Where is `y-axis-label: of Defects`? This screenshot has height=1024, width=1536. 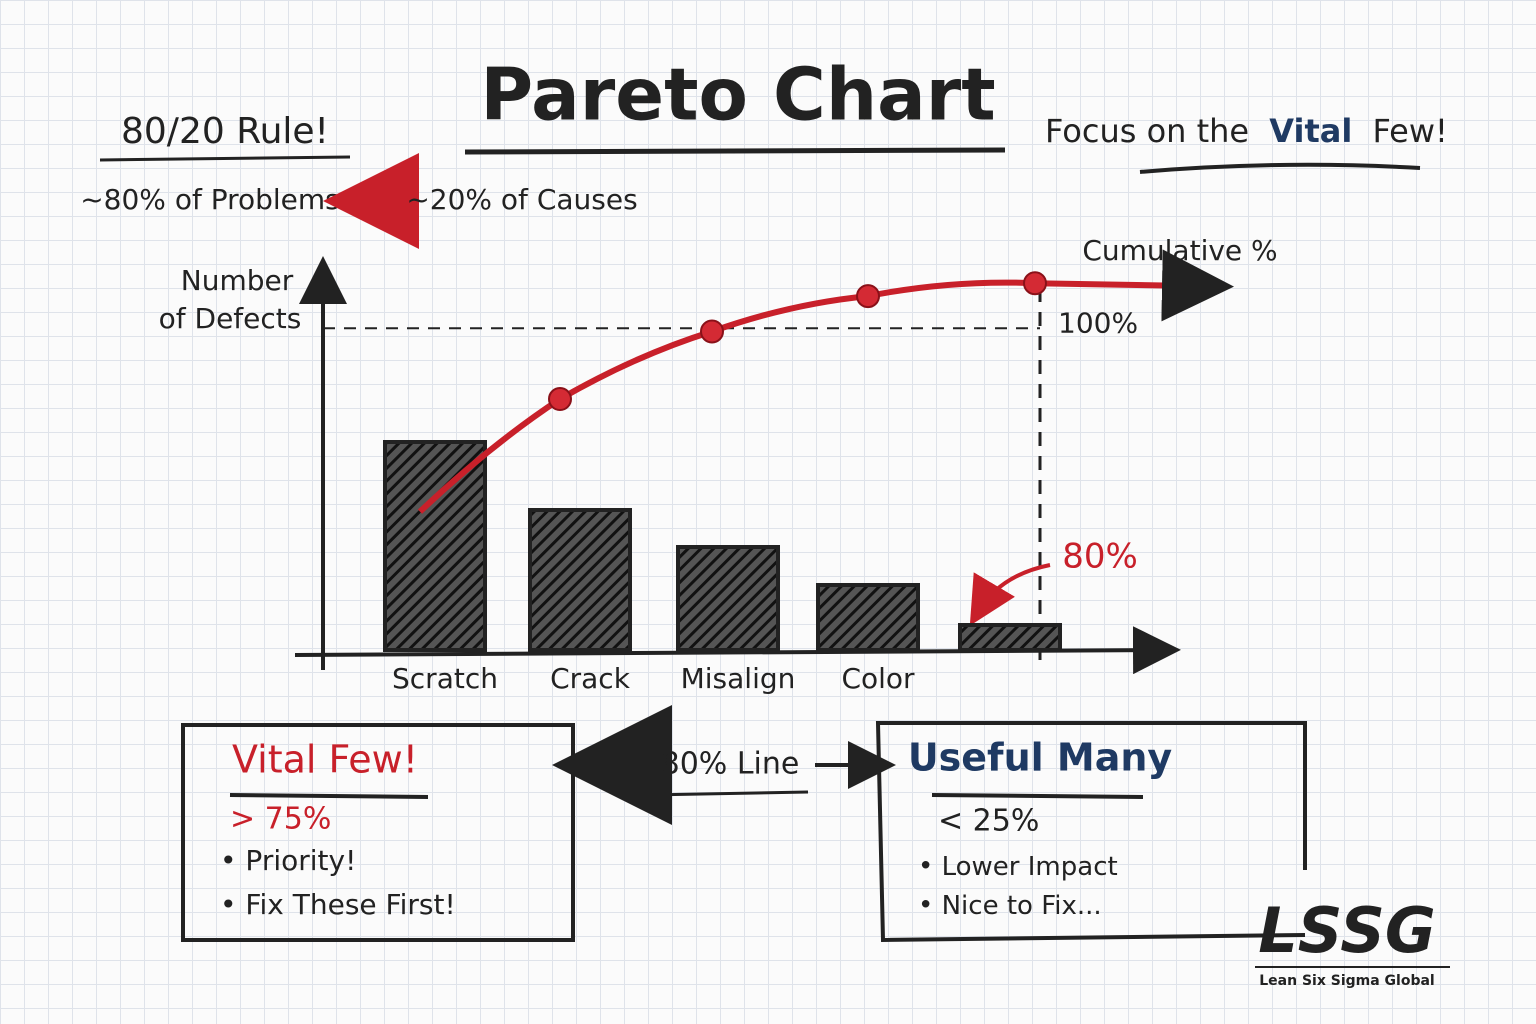 y-axis-label: of Defects is located at coordinates (230, 318).